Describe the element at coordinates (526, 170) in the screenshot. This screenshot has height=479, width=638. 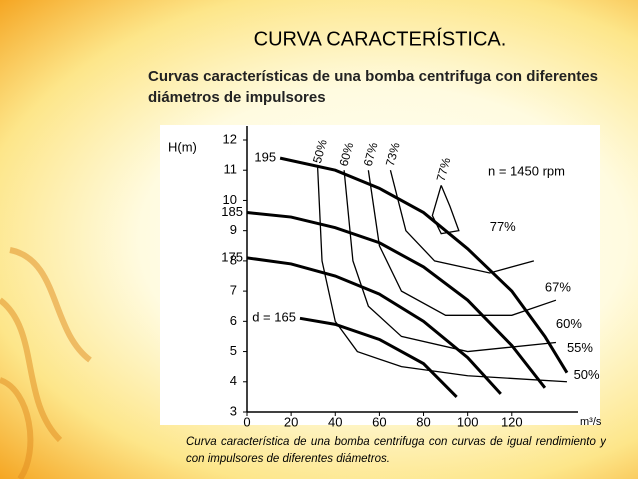
I see `annotation: n = 1450 rpm` at that location.